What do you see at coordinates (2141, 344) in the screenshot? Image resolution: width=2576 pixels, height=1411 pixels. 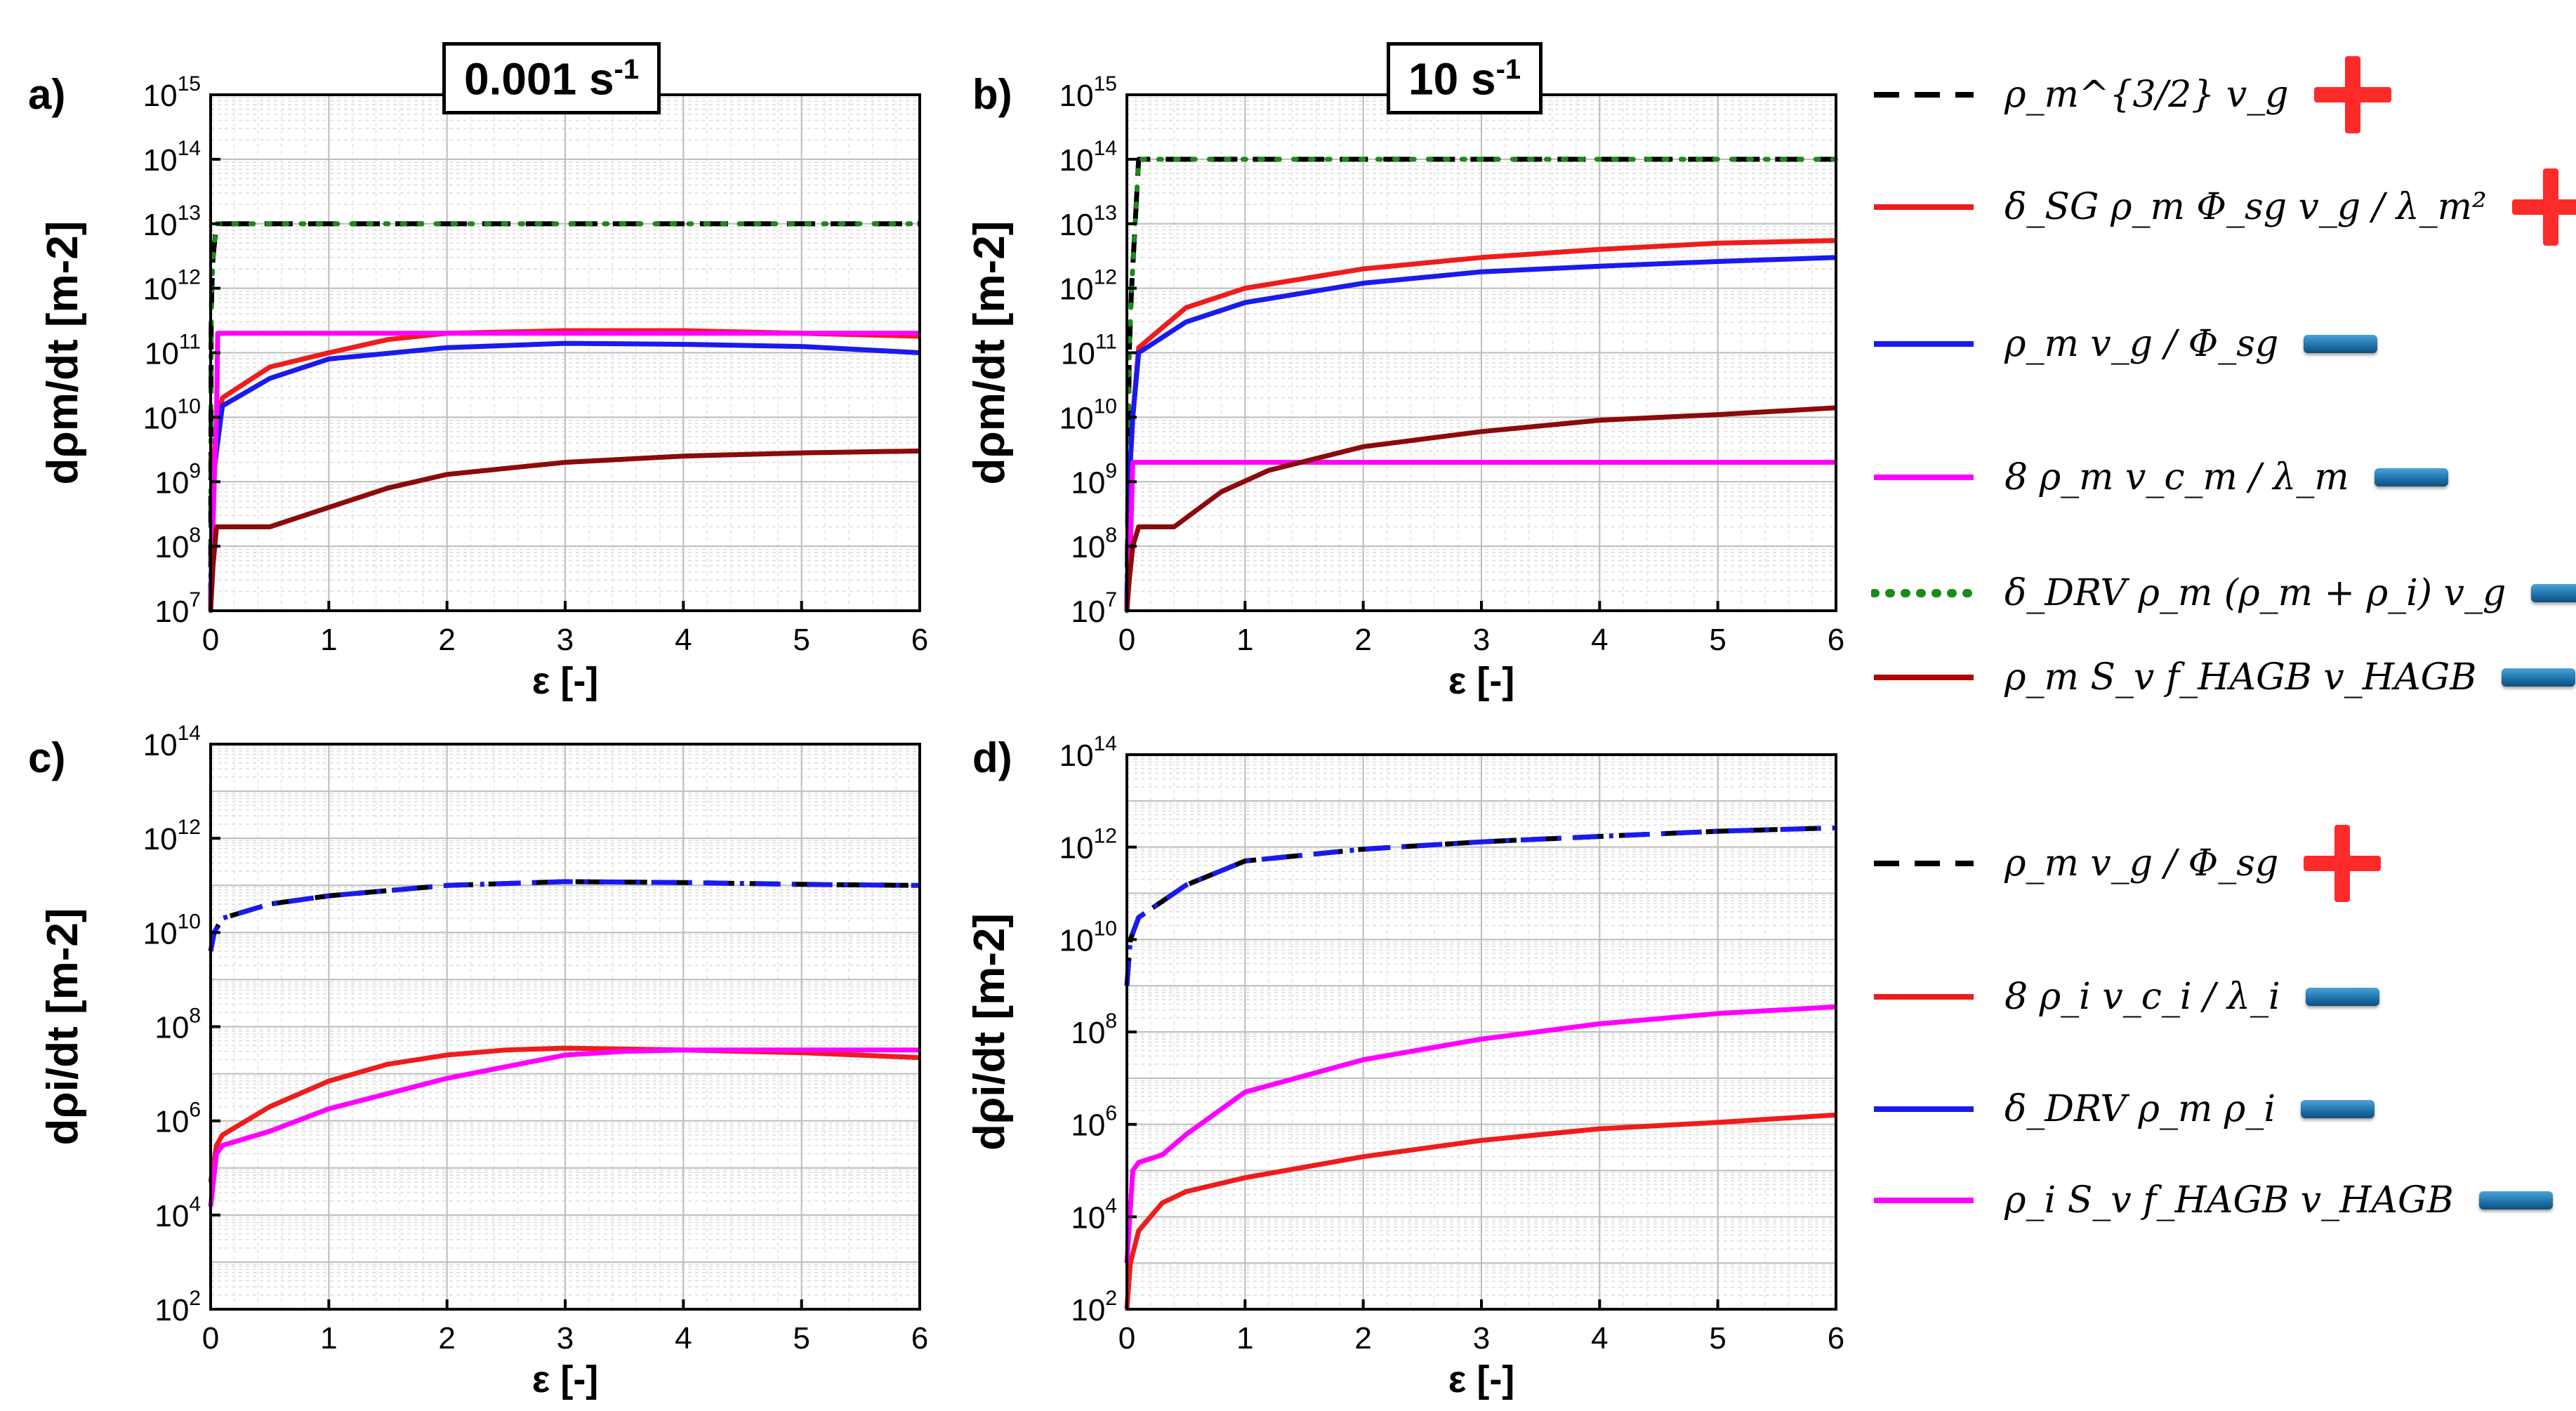 I see `legend-label: ρ_m v_g / Φ_sg` at bounding box center [2141, 344].